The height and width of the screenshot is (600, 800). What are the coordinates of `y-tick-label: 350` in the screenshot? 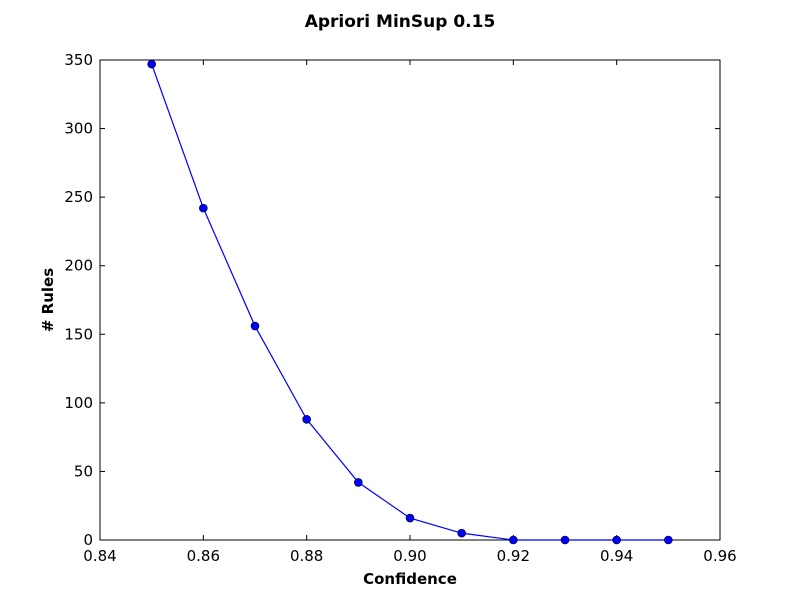 It's located at (78, 60).